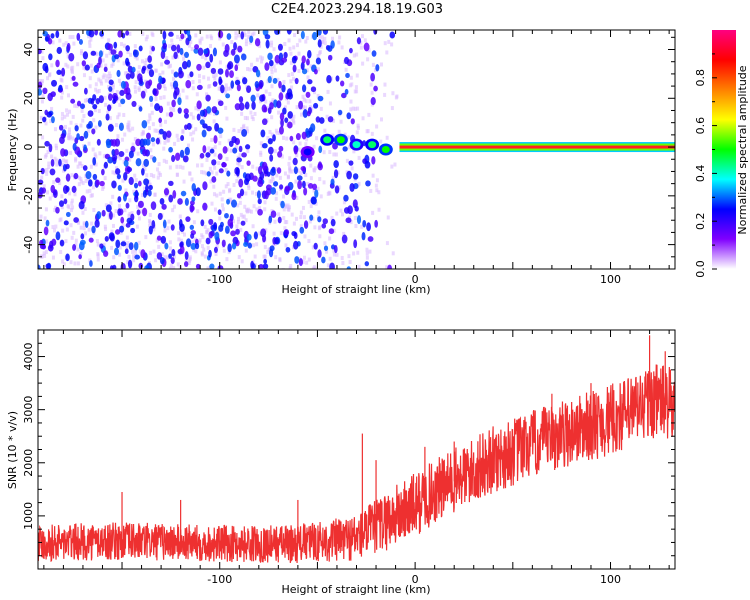  What do you see at coordinates (700, 174) in the screenshot?
I see `colorbar-tick-label: 0.4` at bounding box center [700, 174].